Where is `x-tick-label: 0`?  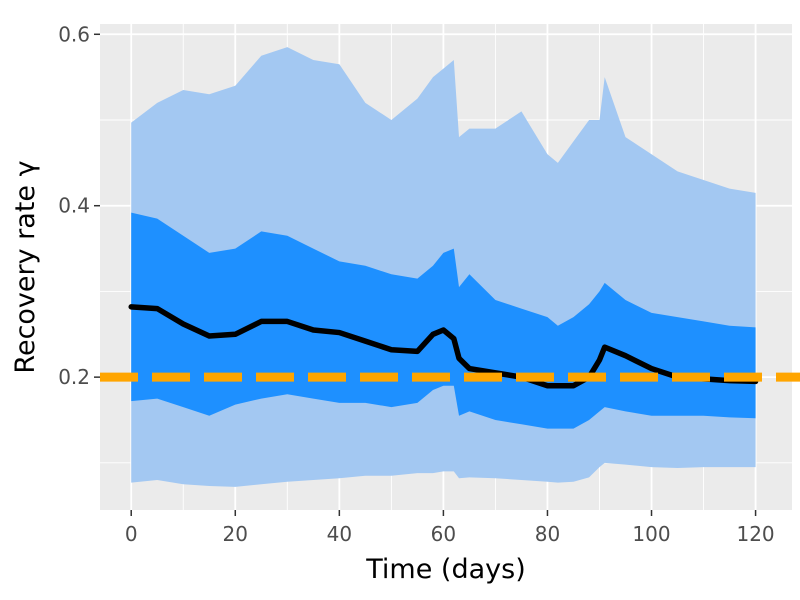 x-tick-label: 0 is located at coordinates (131, 534).